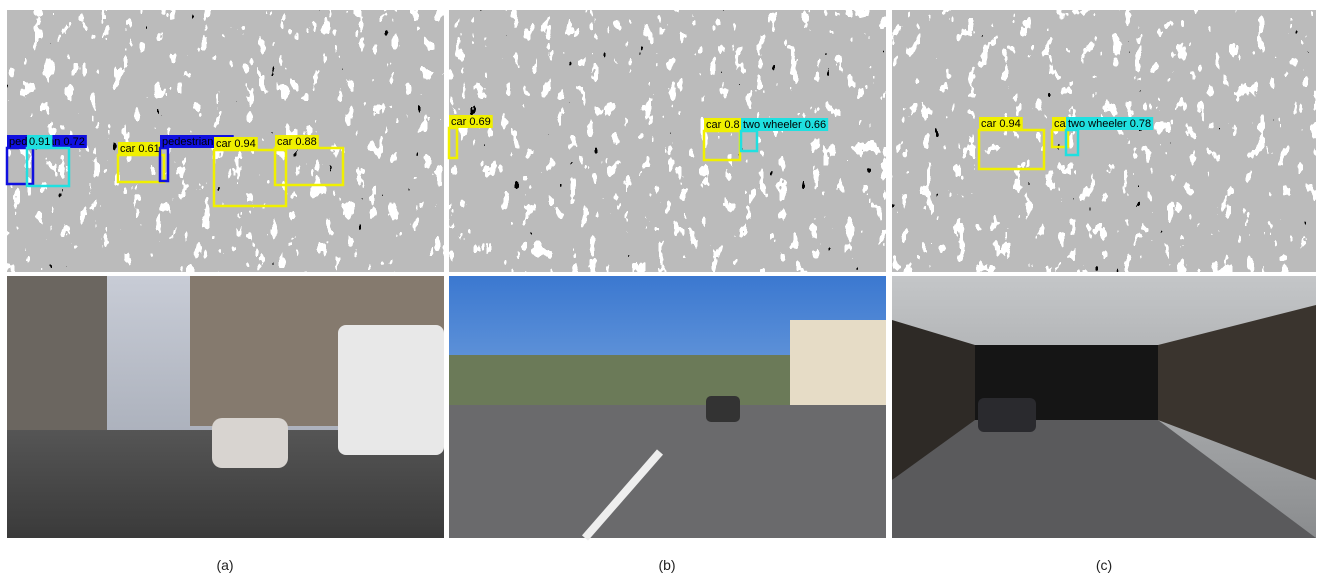  I want to click on detection-label: car 0.69, so click(471, 122).